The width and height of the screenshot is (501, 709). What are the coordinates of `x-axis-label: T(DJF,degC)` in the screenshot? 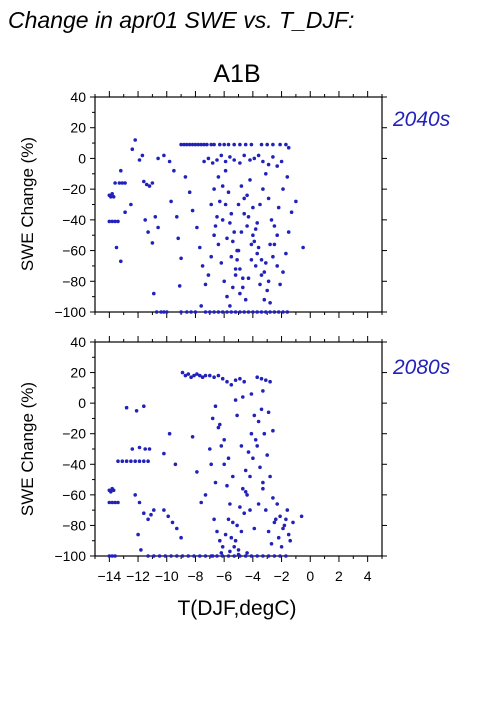 It's located at (236, 608).